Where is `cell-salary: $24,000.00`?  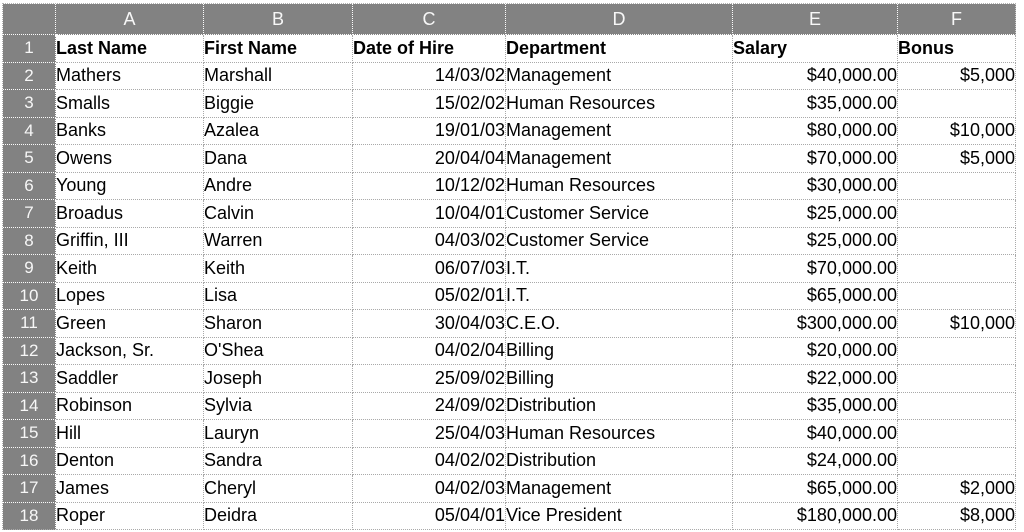
cell-salary: $24,000.00 is located at coordinates (815, 461).